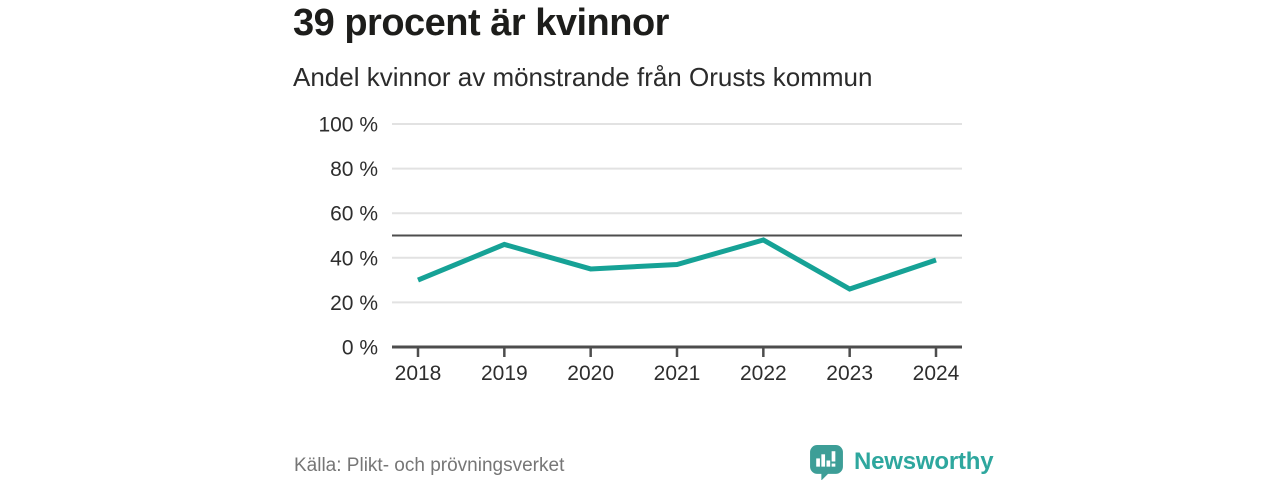 This screenshot has height=480, width=1280. I want to click on x-tick-label: 2020, so click(590, 373).